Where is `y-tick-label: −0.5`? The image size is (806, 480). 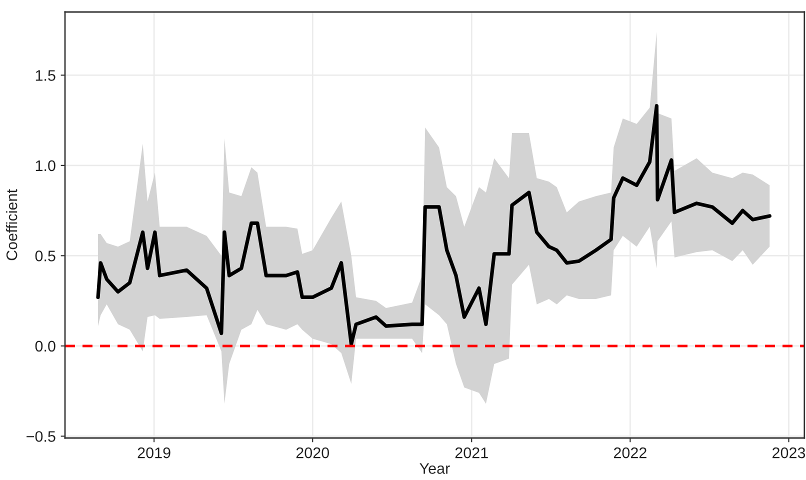
y-tick-label: −0.5 is located at coordinates (41, 436).